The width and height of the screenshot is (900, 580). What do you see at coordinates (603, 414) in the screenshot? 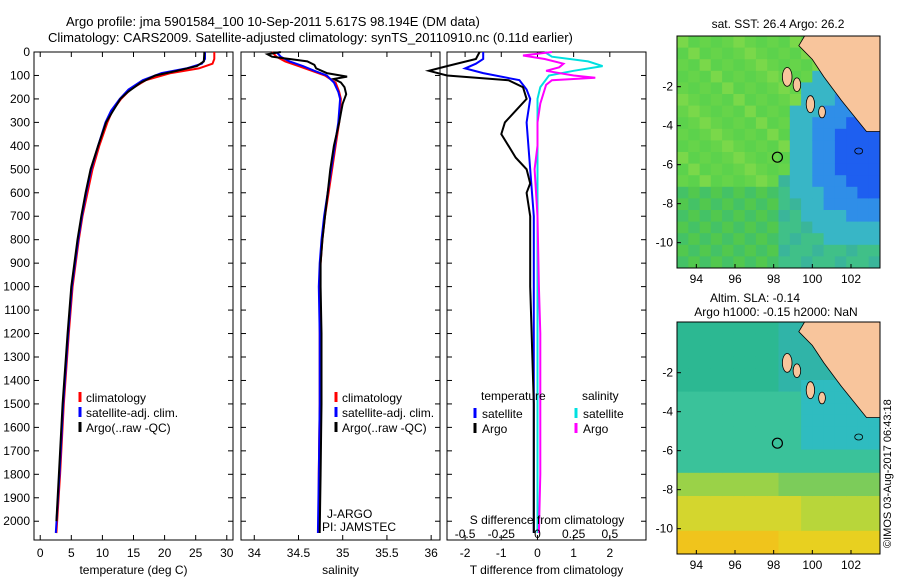
I see `diff-legend-label: satellite` at bounding box center [603, 414].